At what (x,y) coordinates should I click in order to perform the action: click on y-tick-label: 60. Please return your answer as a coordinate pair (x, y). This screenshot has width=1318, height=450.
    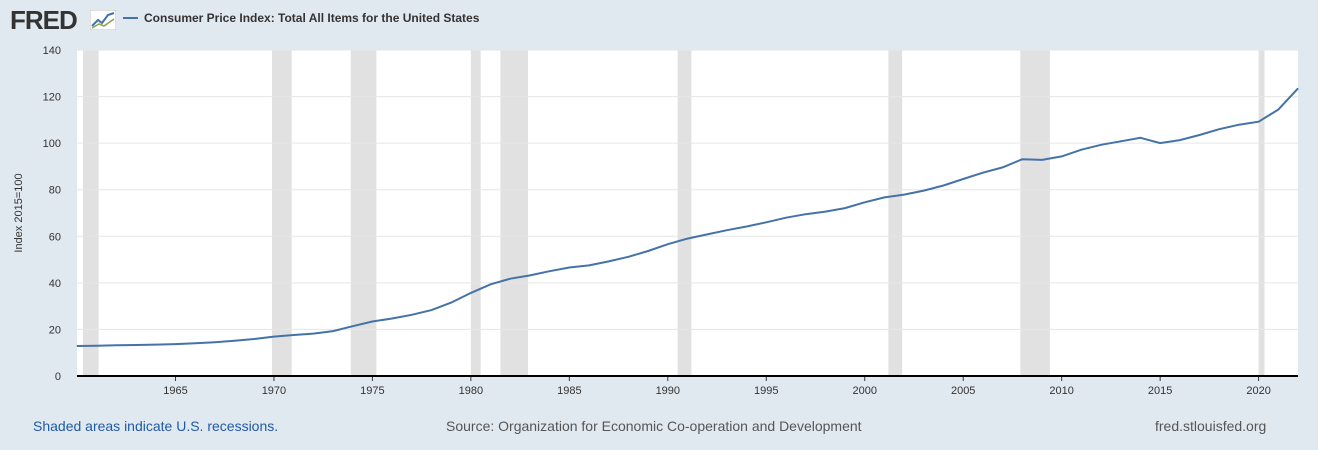
    Looking at the image, I should click on (55, 237).